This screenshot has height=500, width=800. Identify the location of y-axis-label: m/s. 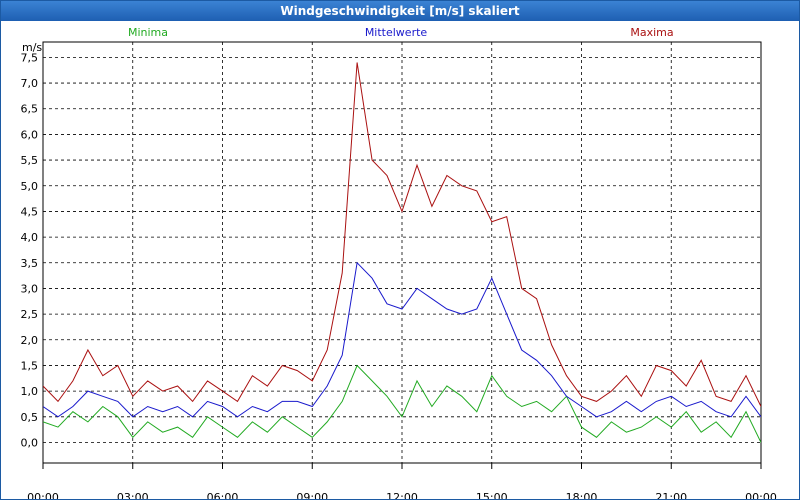
(32, 47).